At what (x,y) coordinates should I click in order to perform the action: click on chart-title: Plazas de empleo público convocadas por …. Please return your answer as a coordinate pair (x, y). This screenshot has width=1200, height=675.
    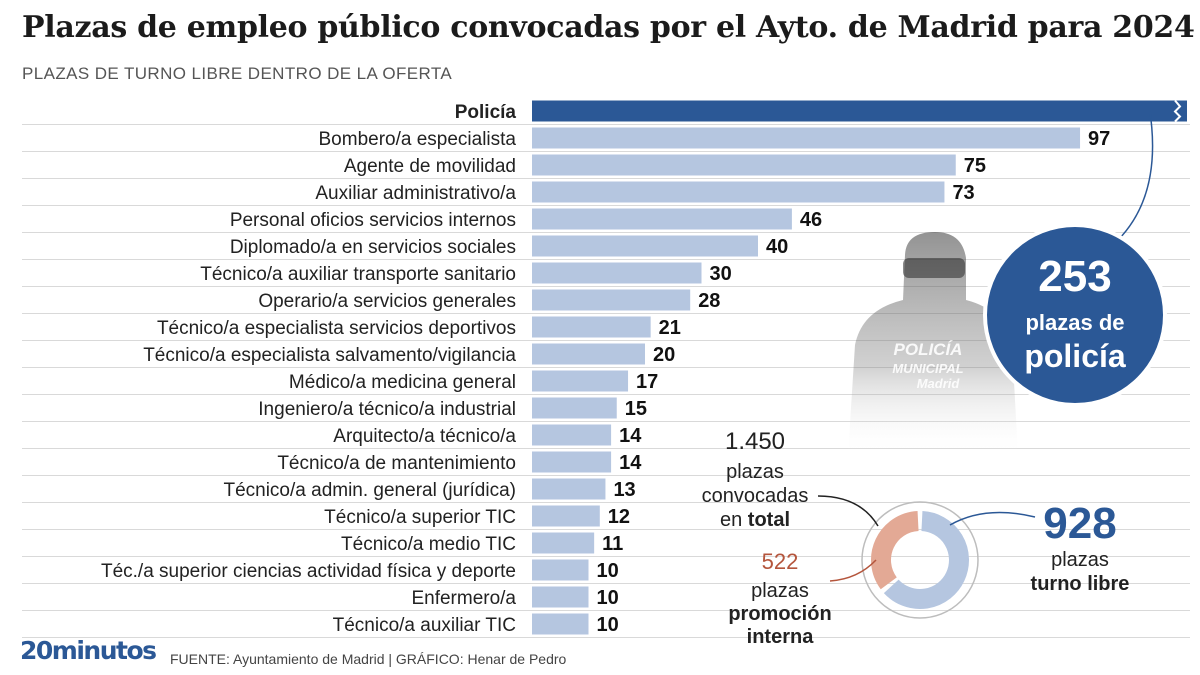
    Looking at the image, I should click on (608, 27).